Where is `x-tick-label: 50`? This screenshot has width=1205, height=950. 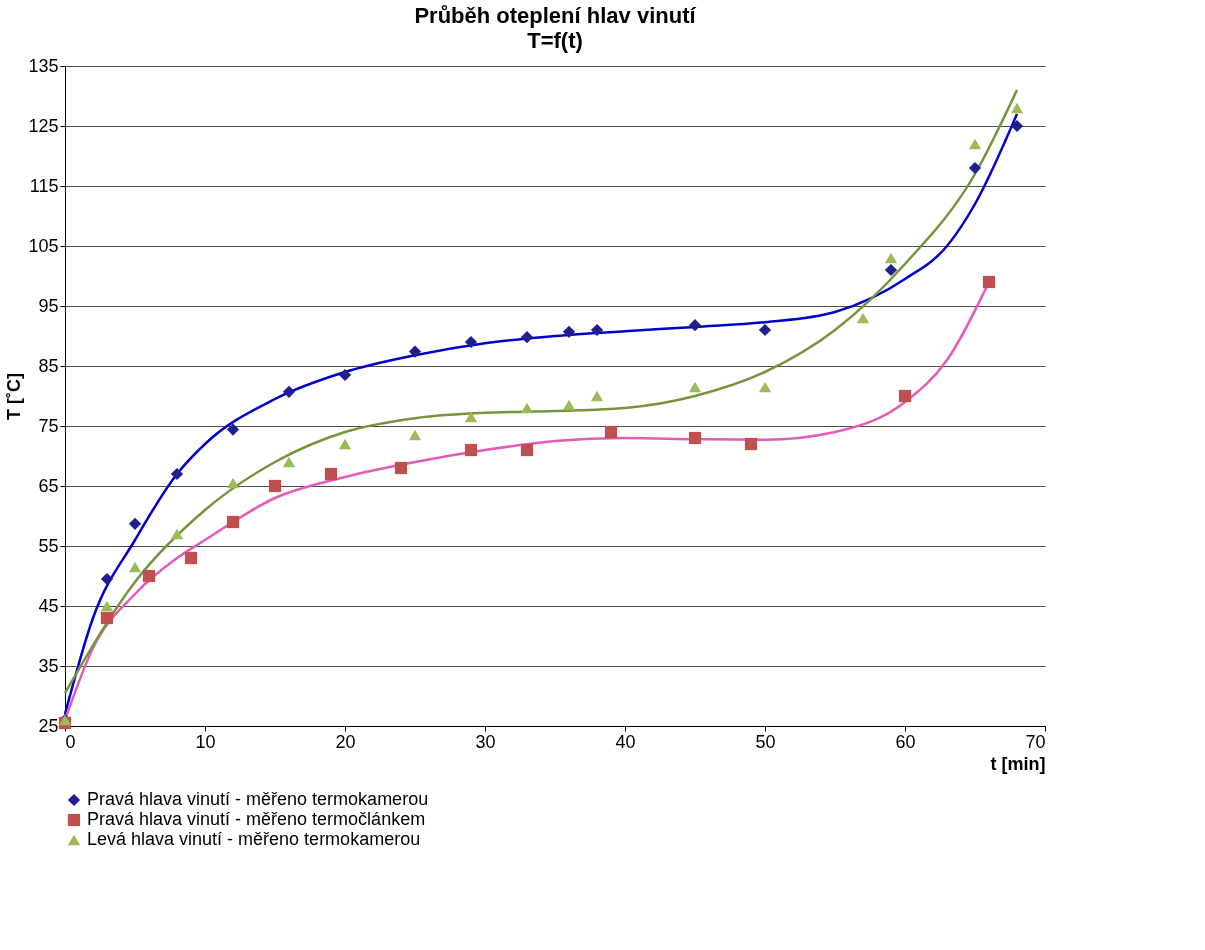 x-tick-label: 50 is located at coordinates (765, 741).